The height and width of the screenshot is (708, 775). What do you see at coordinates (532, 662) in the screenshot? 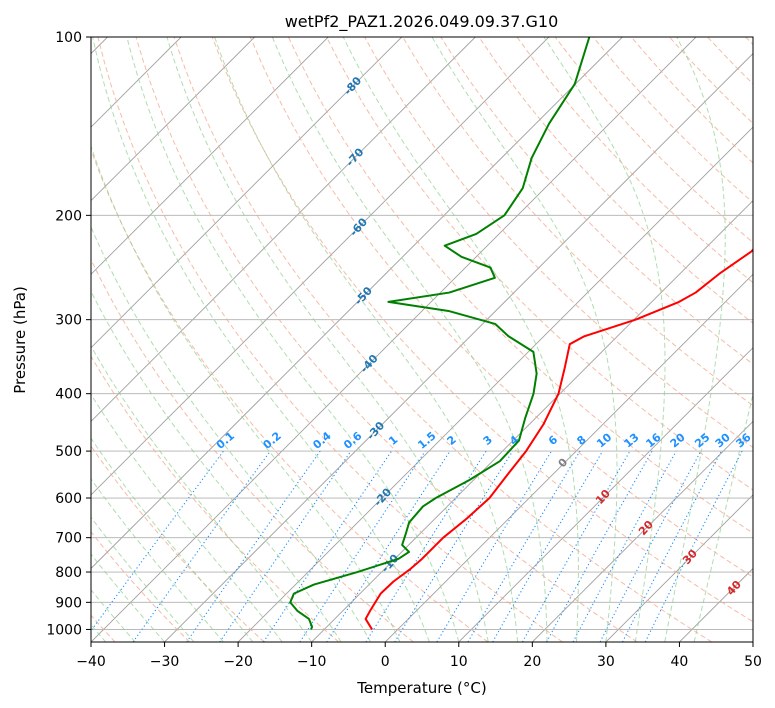
I see `x-tick-label: 20` at bounding box center [532, 662].